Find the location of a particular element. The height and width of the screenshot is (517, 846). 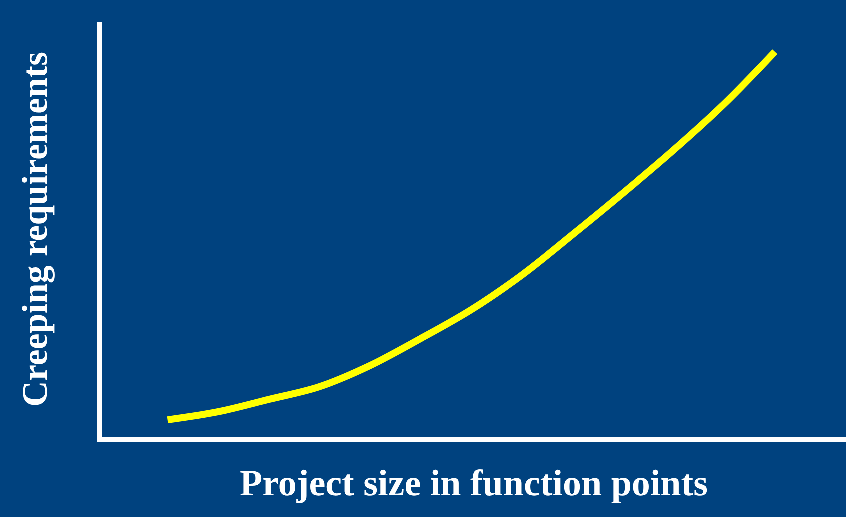

y-axis-title: Creeping requirements is located at coordinates (34, 229).